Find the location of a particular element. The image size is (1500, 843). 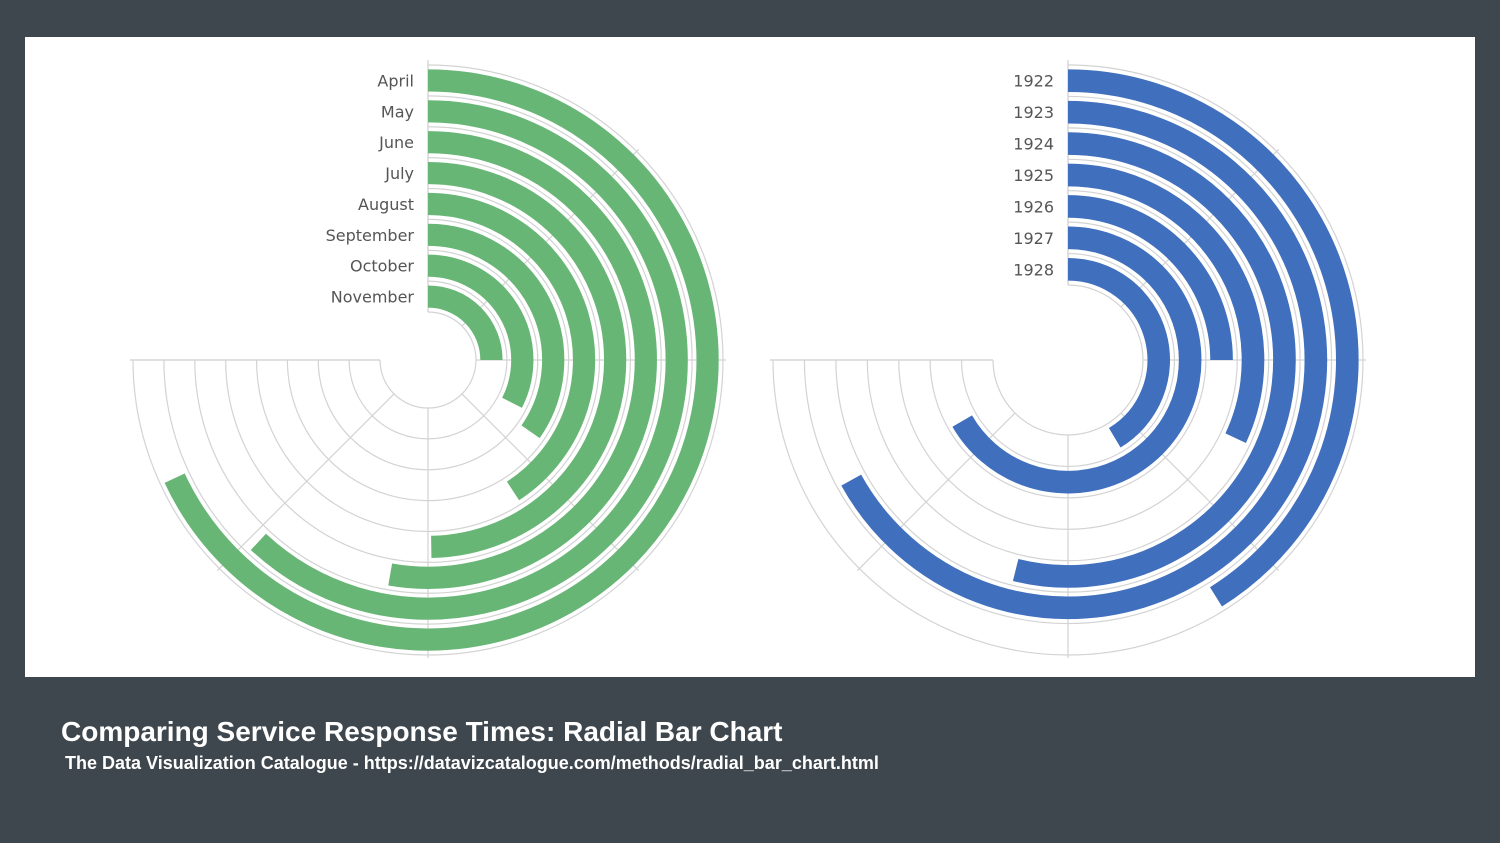

bar-1927 is located at coordinates (1077, 360).